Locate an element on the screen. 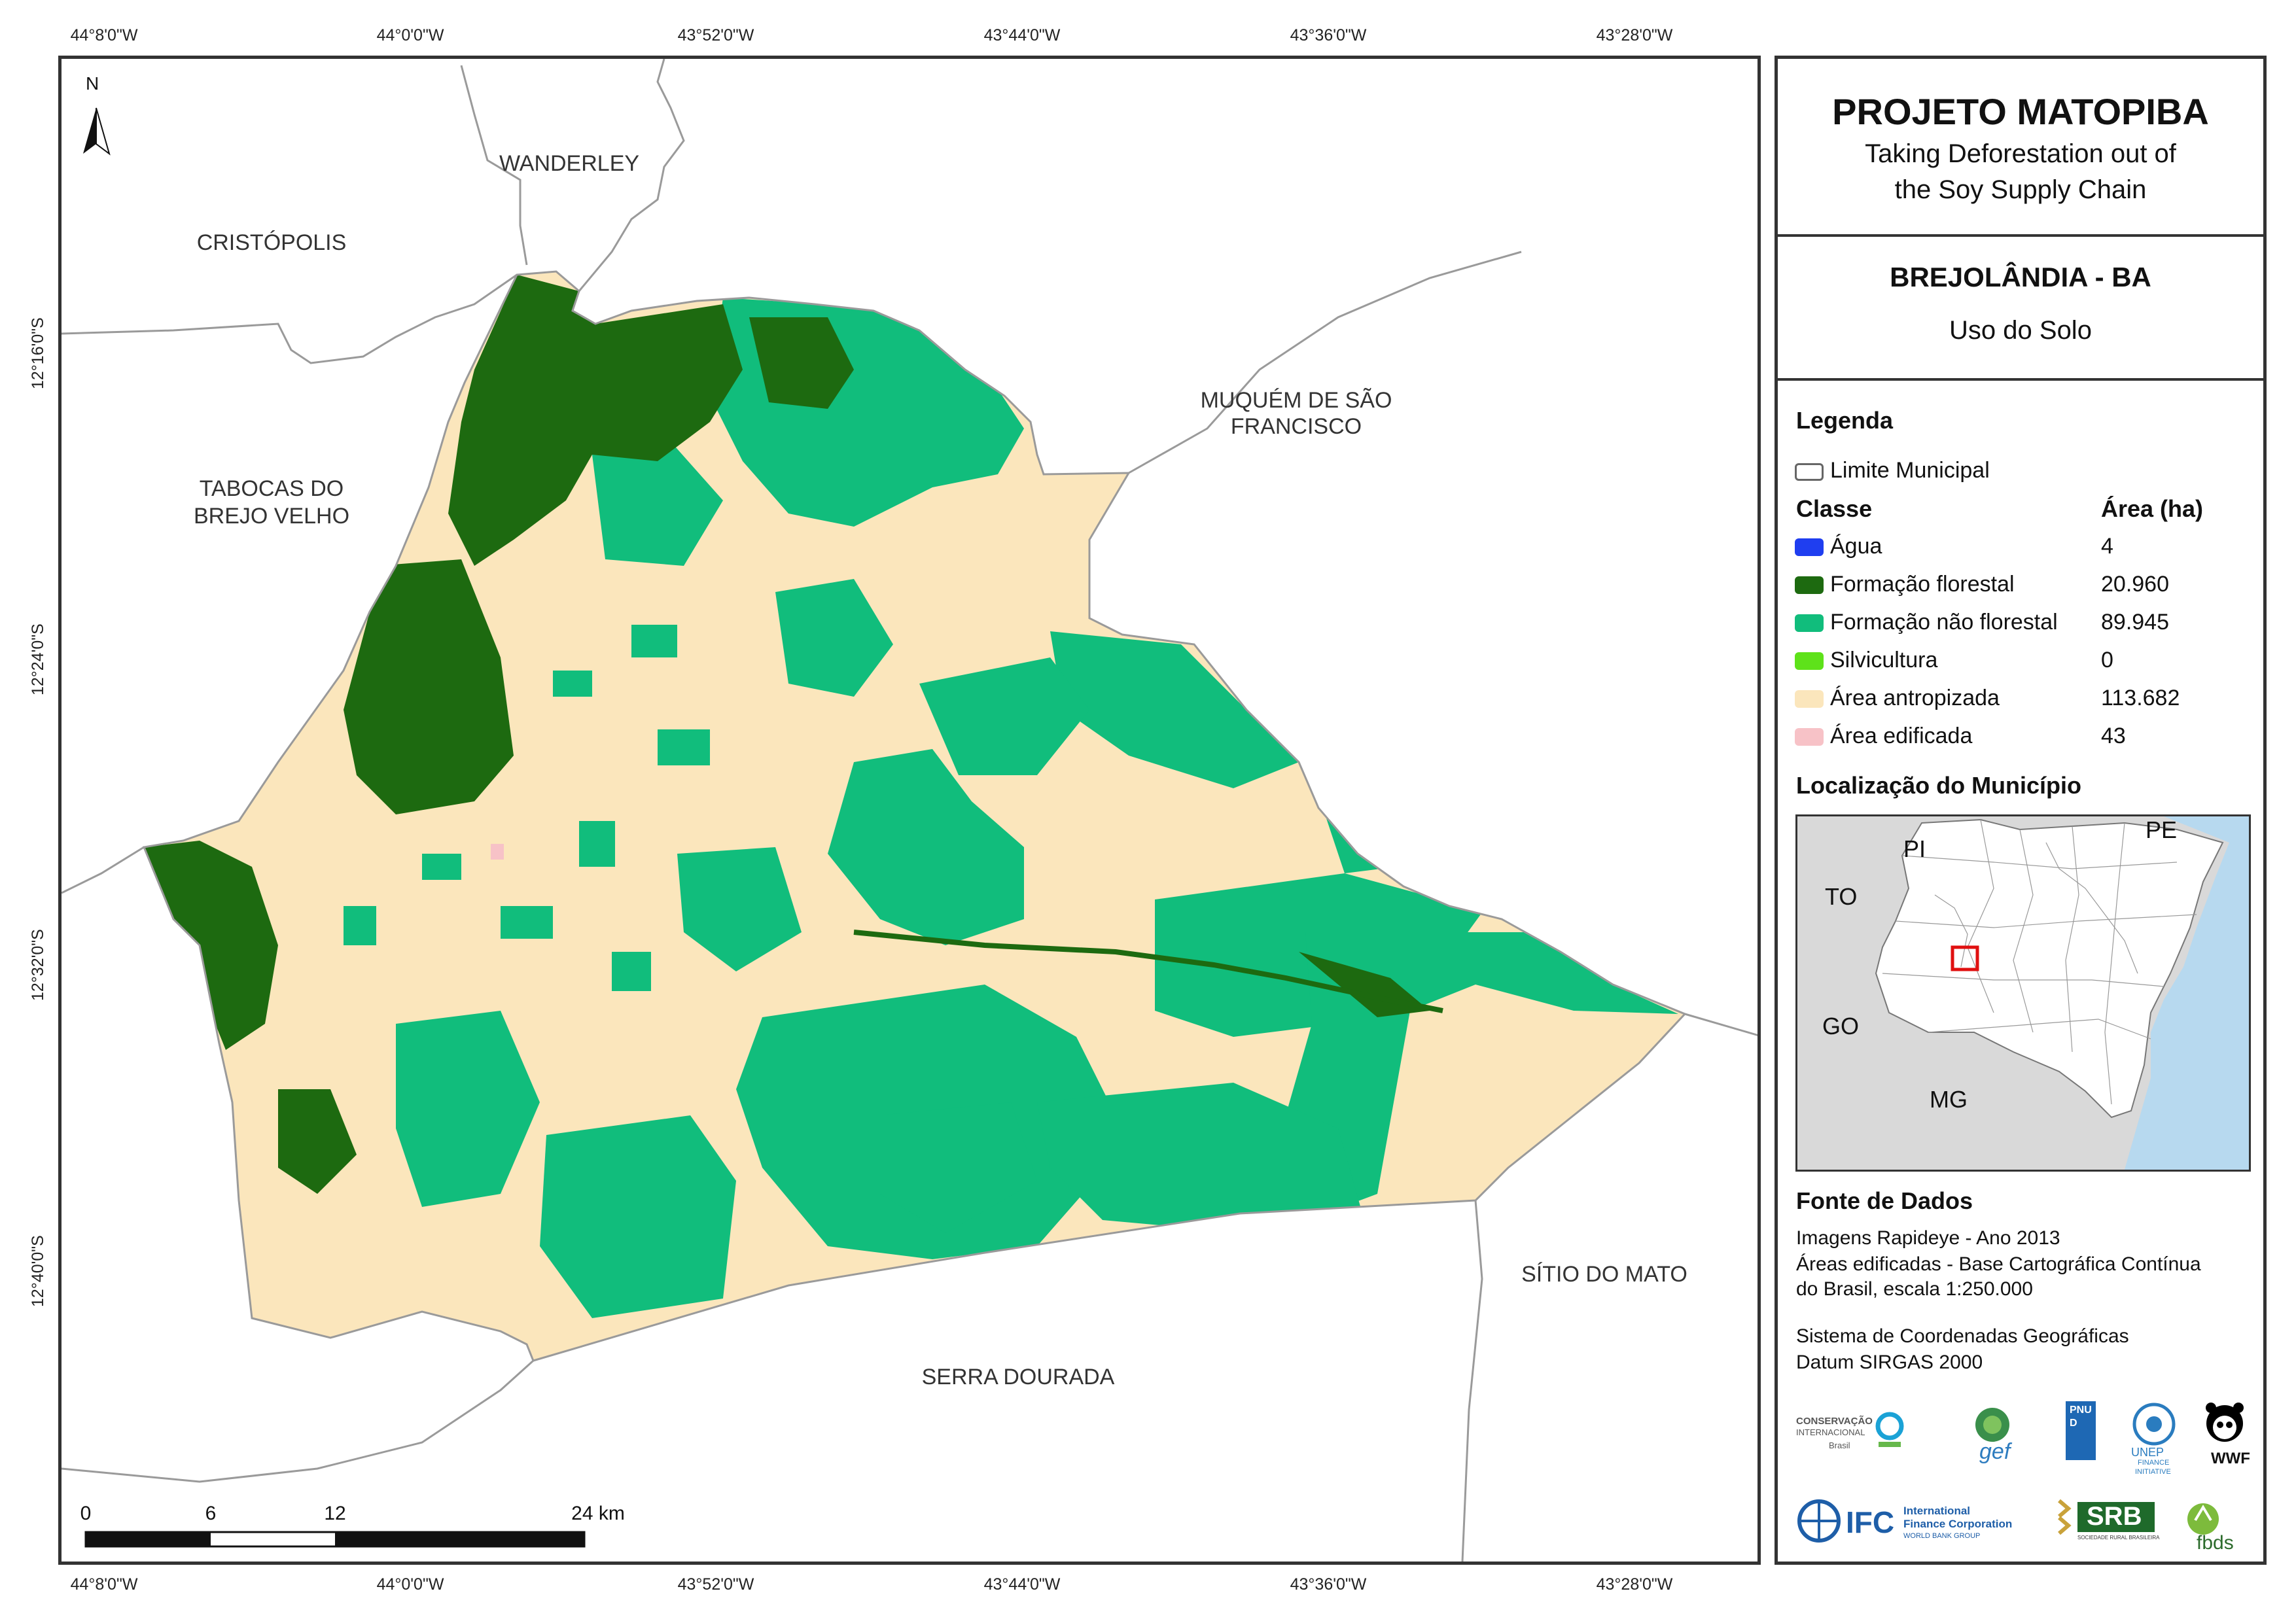  scale-bar is located at coordinates (335, 1540).